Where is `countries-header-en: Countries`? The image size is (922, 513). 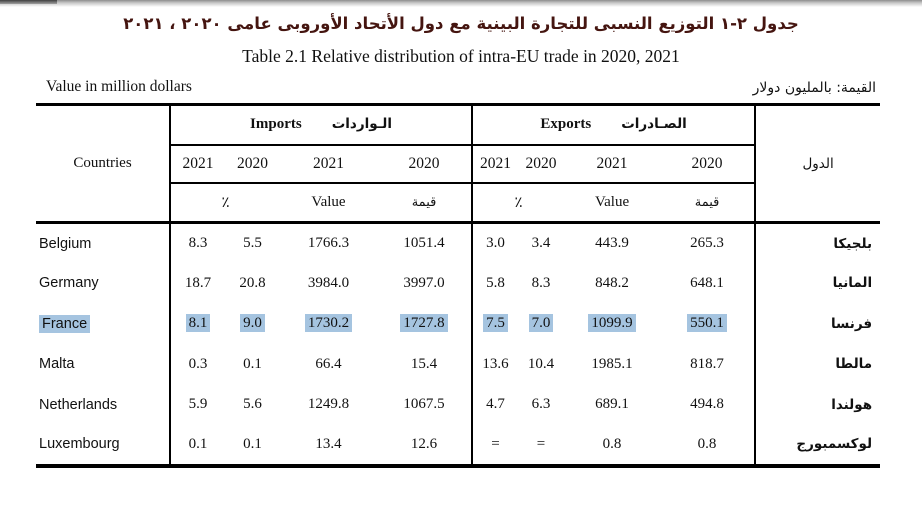
countries-header-en: Countries is located at coordinates (103, 164).